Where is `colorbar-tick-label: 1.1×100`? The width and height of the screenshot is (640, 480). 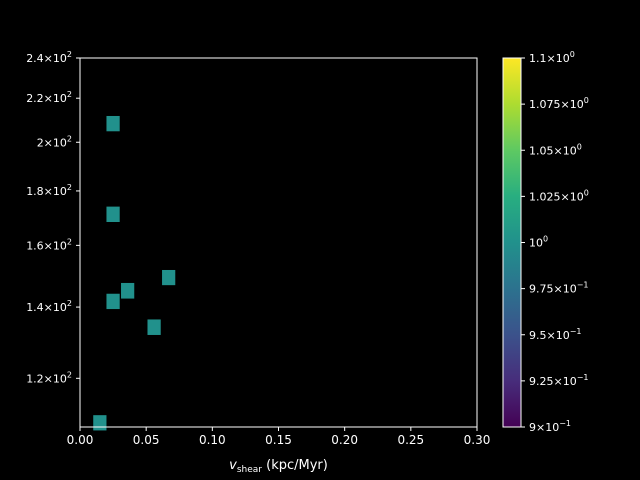
colorbar-tick-label: 1.1×100 is located at coordinates (552, 57).